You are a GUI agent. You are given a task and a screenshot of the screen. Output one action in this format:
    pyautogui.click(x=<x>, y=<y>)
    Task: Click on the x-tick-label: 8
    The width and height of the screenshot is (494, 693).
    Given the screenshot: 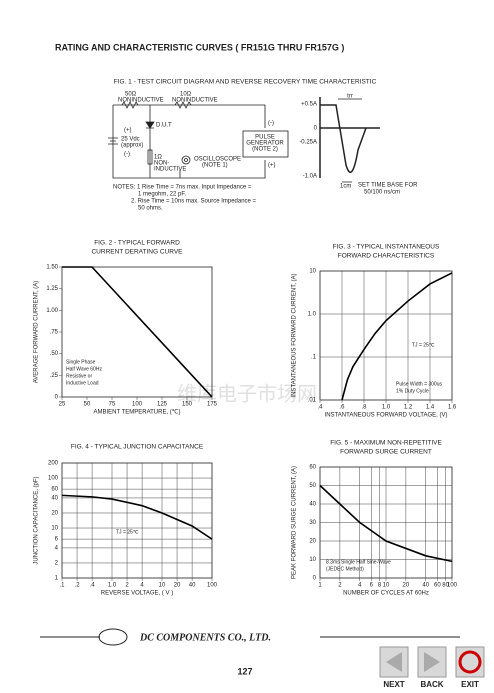 What is the action you would take?
    pyautogui.click(x=380, y=586)
    